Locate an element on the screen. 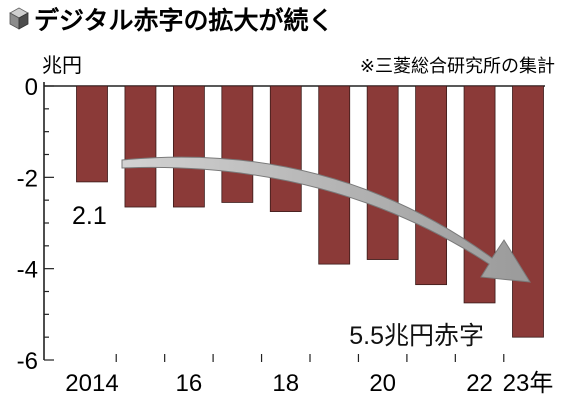 Image resolution: width=563 pixels, height=400 pixels. y-tick-label: -2 is located at coordinates (27, 178).